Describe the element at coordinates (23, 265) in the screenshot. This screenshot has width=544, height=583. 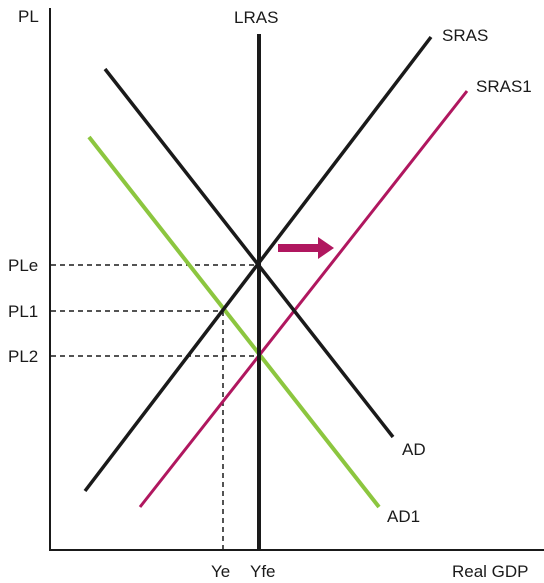
I see `ple-label: PLe` at that location.